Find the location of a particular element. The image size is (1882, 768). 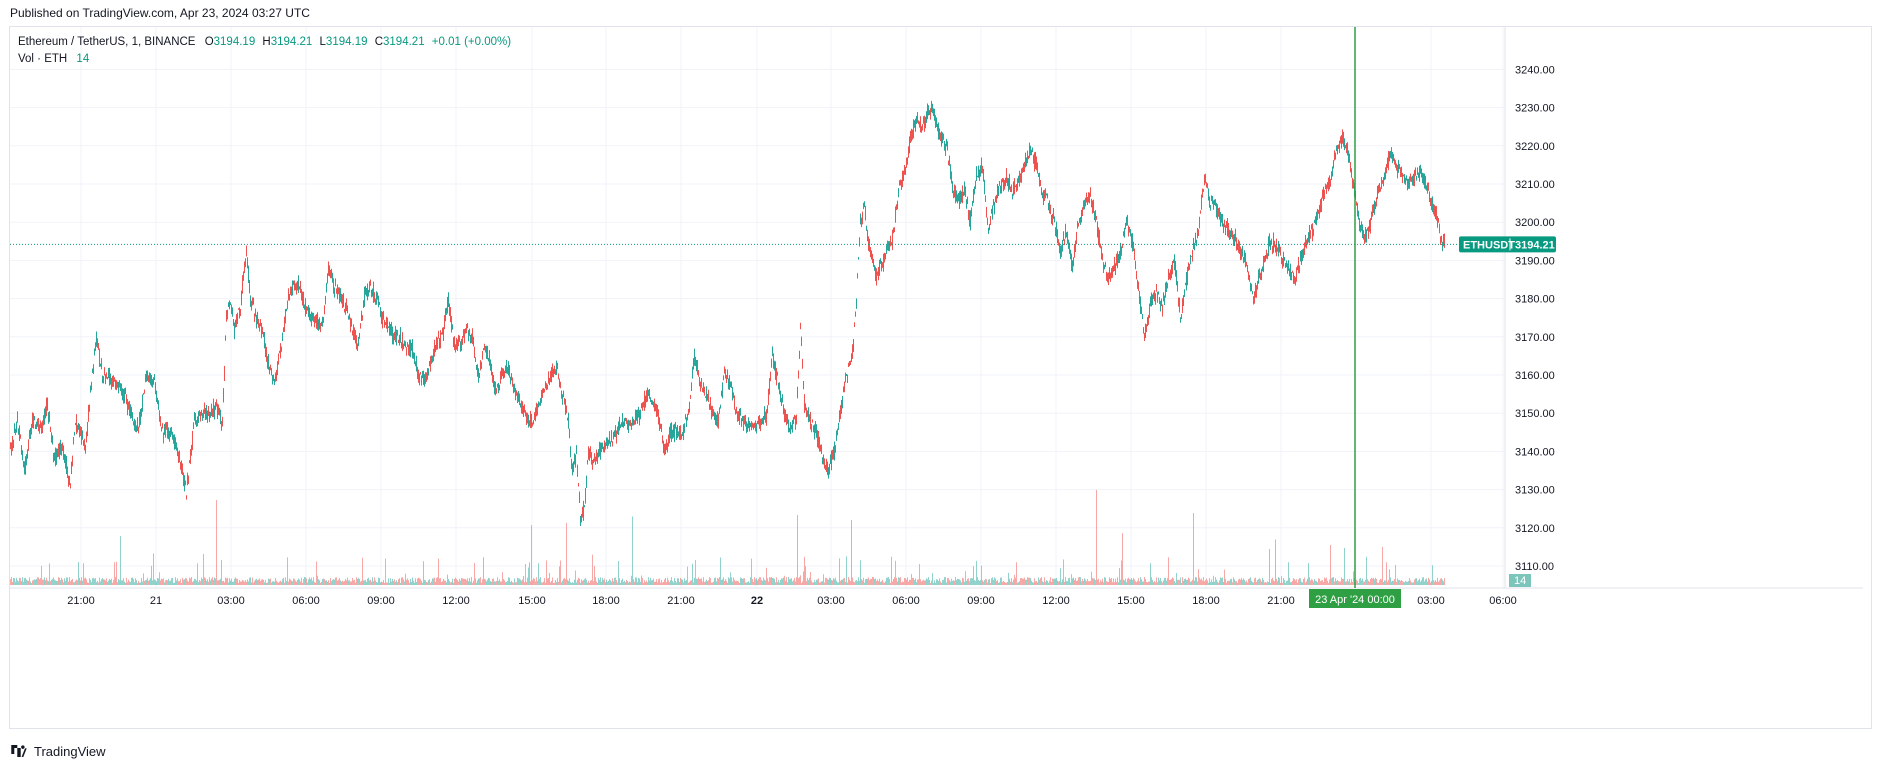

price-tag-symbol: ETHUSDT is located at coordinates (1489, 245).